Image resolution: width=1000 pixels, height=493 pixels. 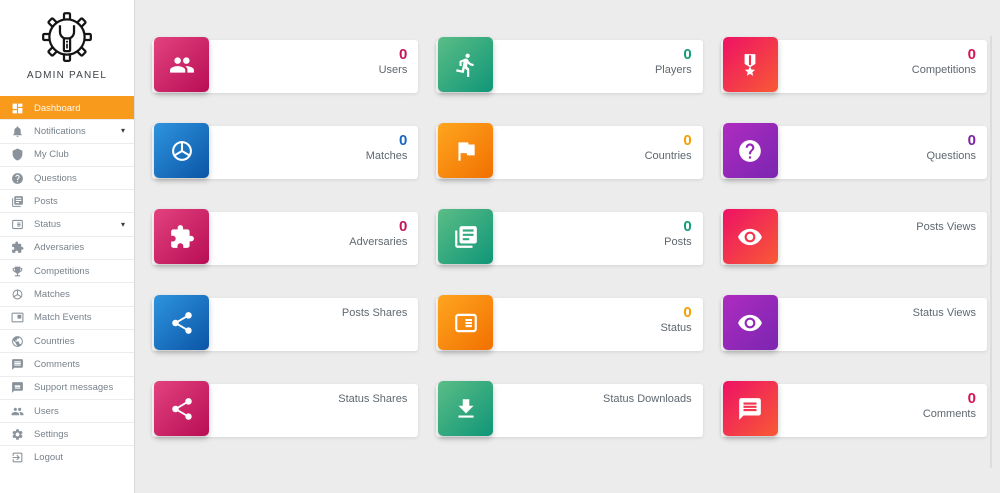 I want to click on medal-icon, so click(x=750, y=64).